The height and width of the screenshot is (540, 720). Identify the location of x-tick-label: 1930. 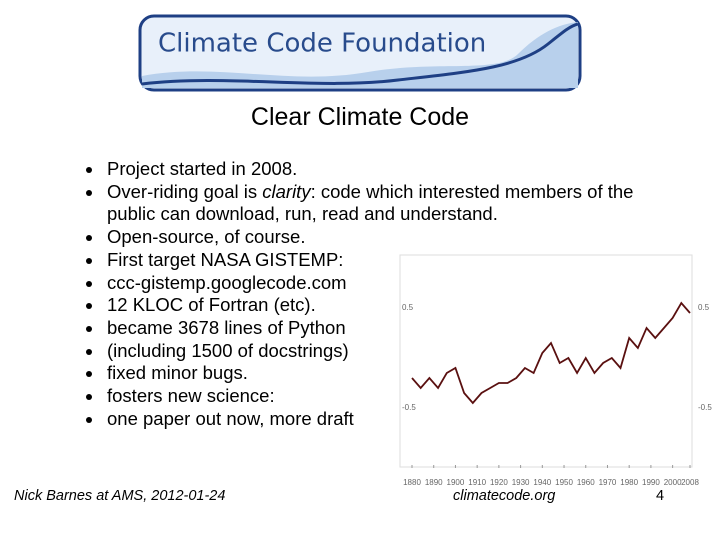
(521, 482).